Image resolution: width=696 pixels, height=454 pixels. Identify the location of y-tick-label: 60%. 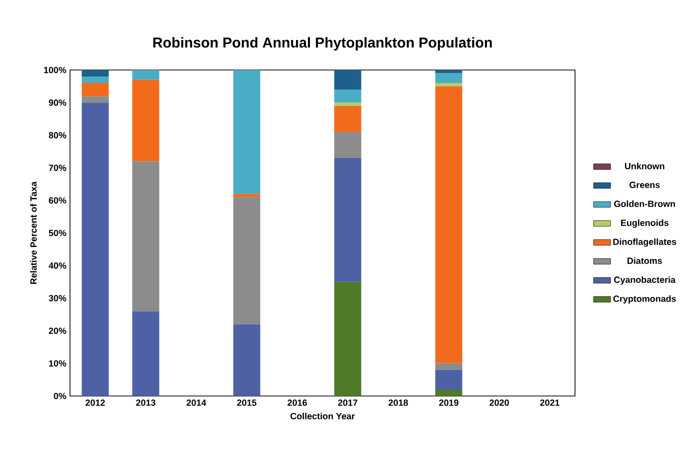
(57, 200).